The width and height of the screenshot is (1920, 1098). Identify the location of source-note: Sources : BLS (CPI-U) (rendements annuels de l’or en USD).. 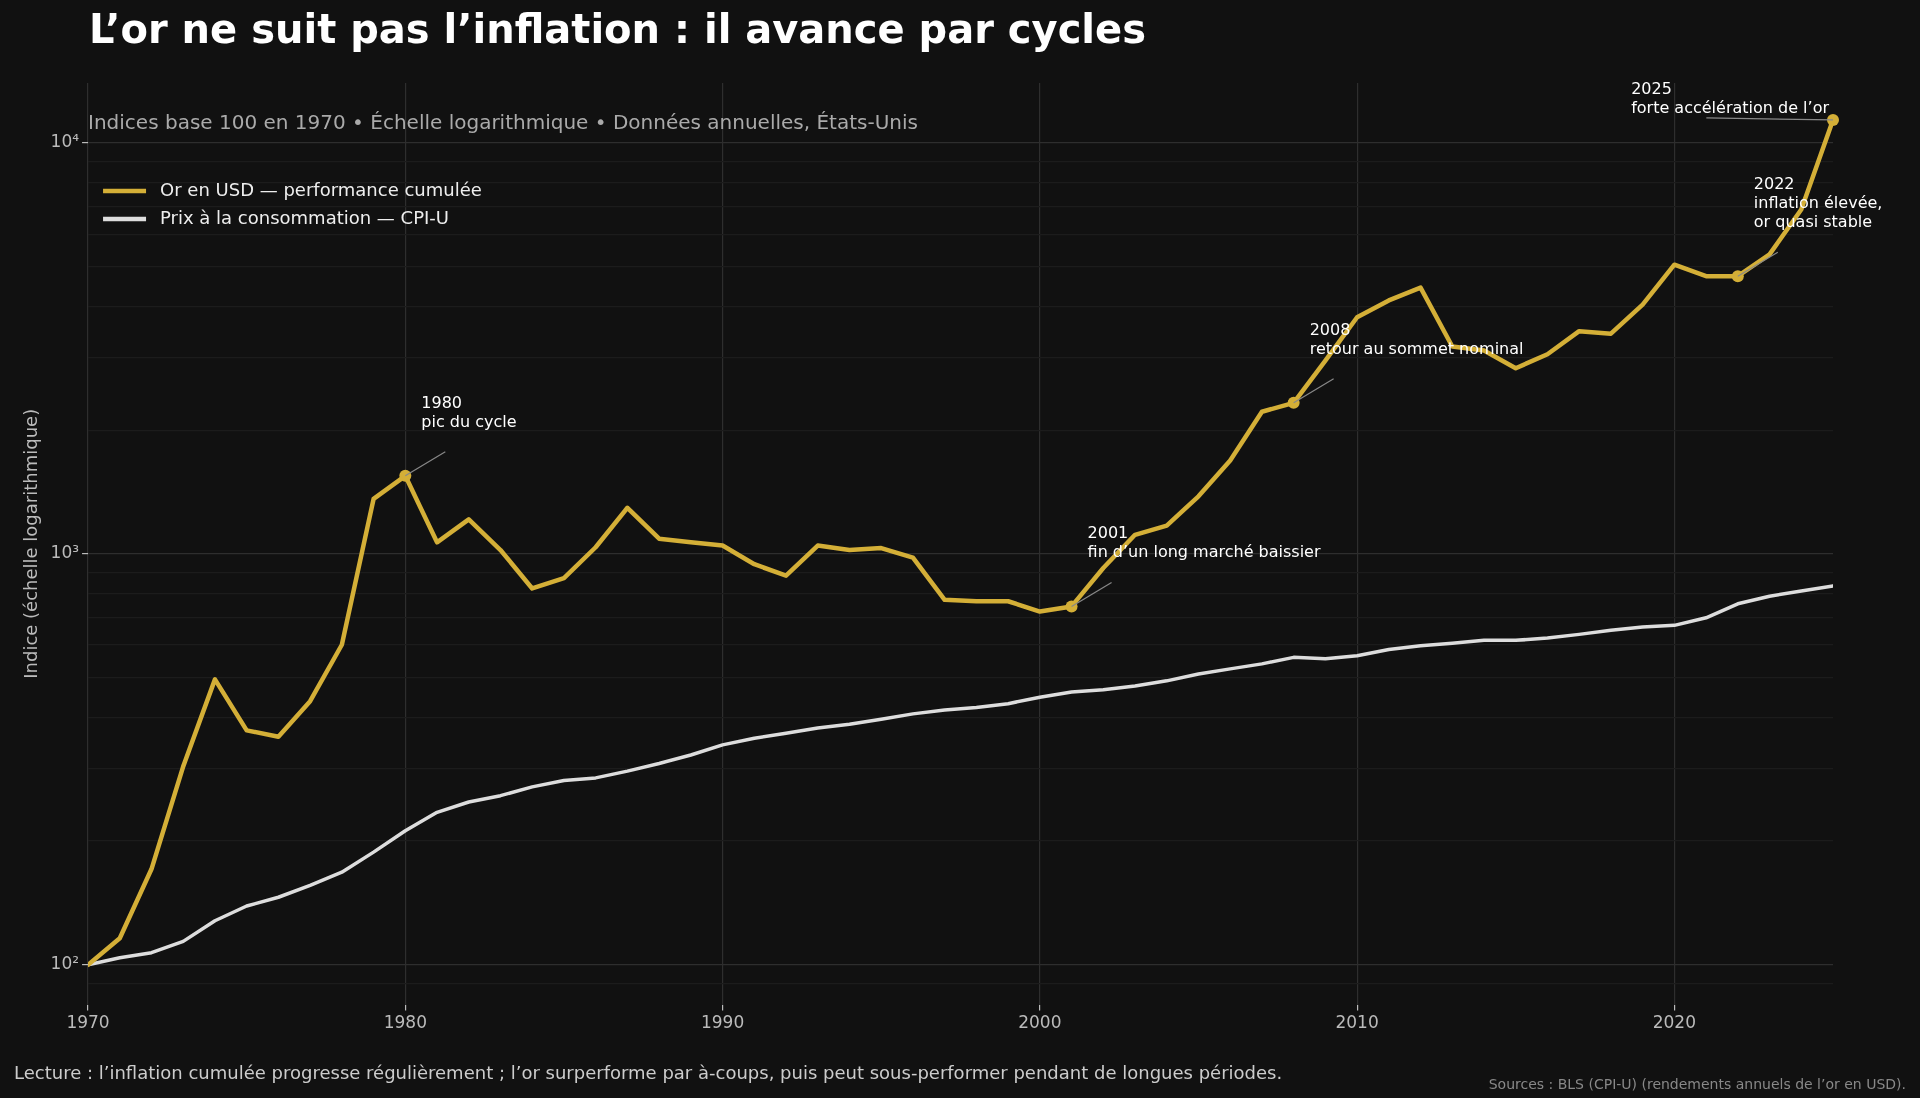
(1697, 1084).